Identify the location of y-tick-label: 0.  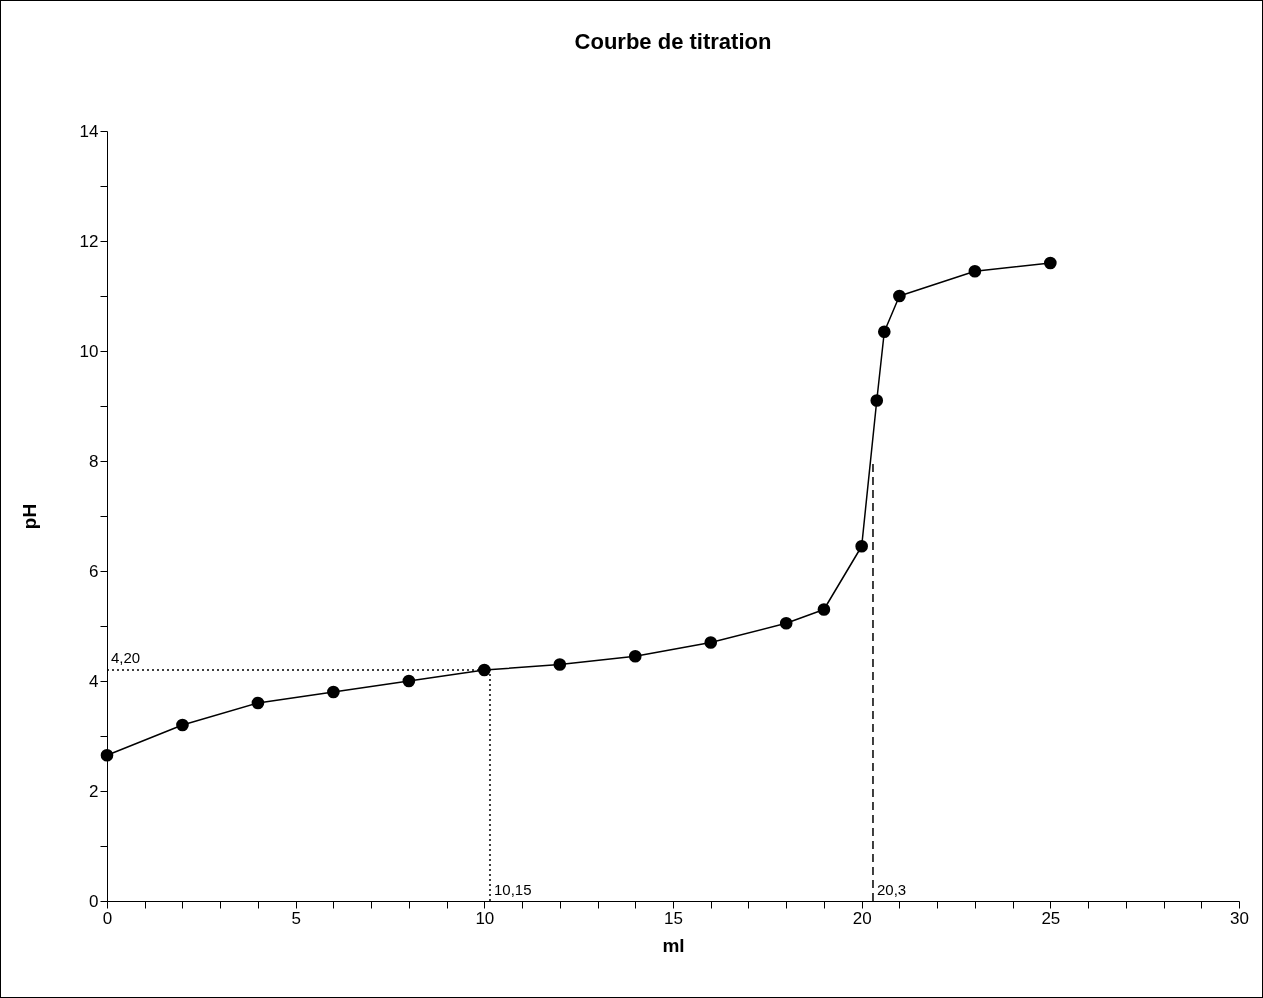
(94, 901).